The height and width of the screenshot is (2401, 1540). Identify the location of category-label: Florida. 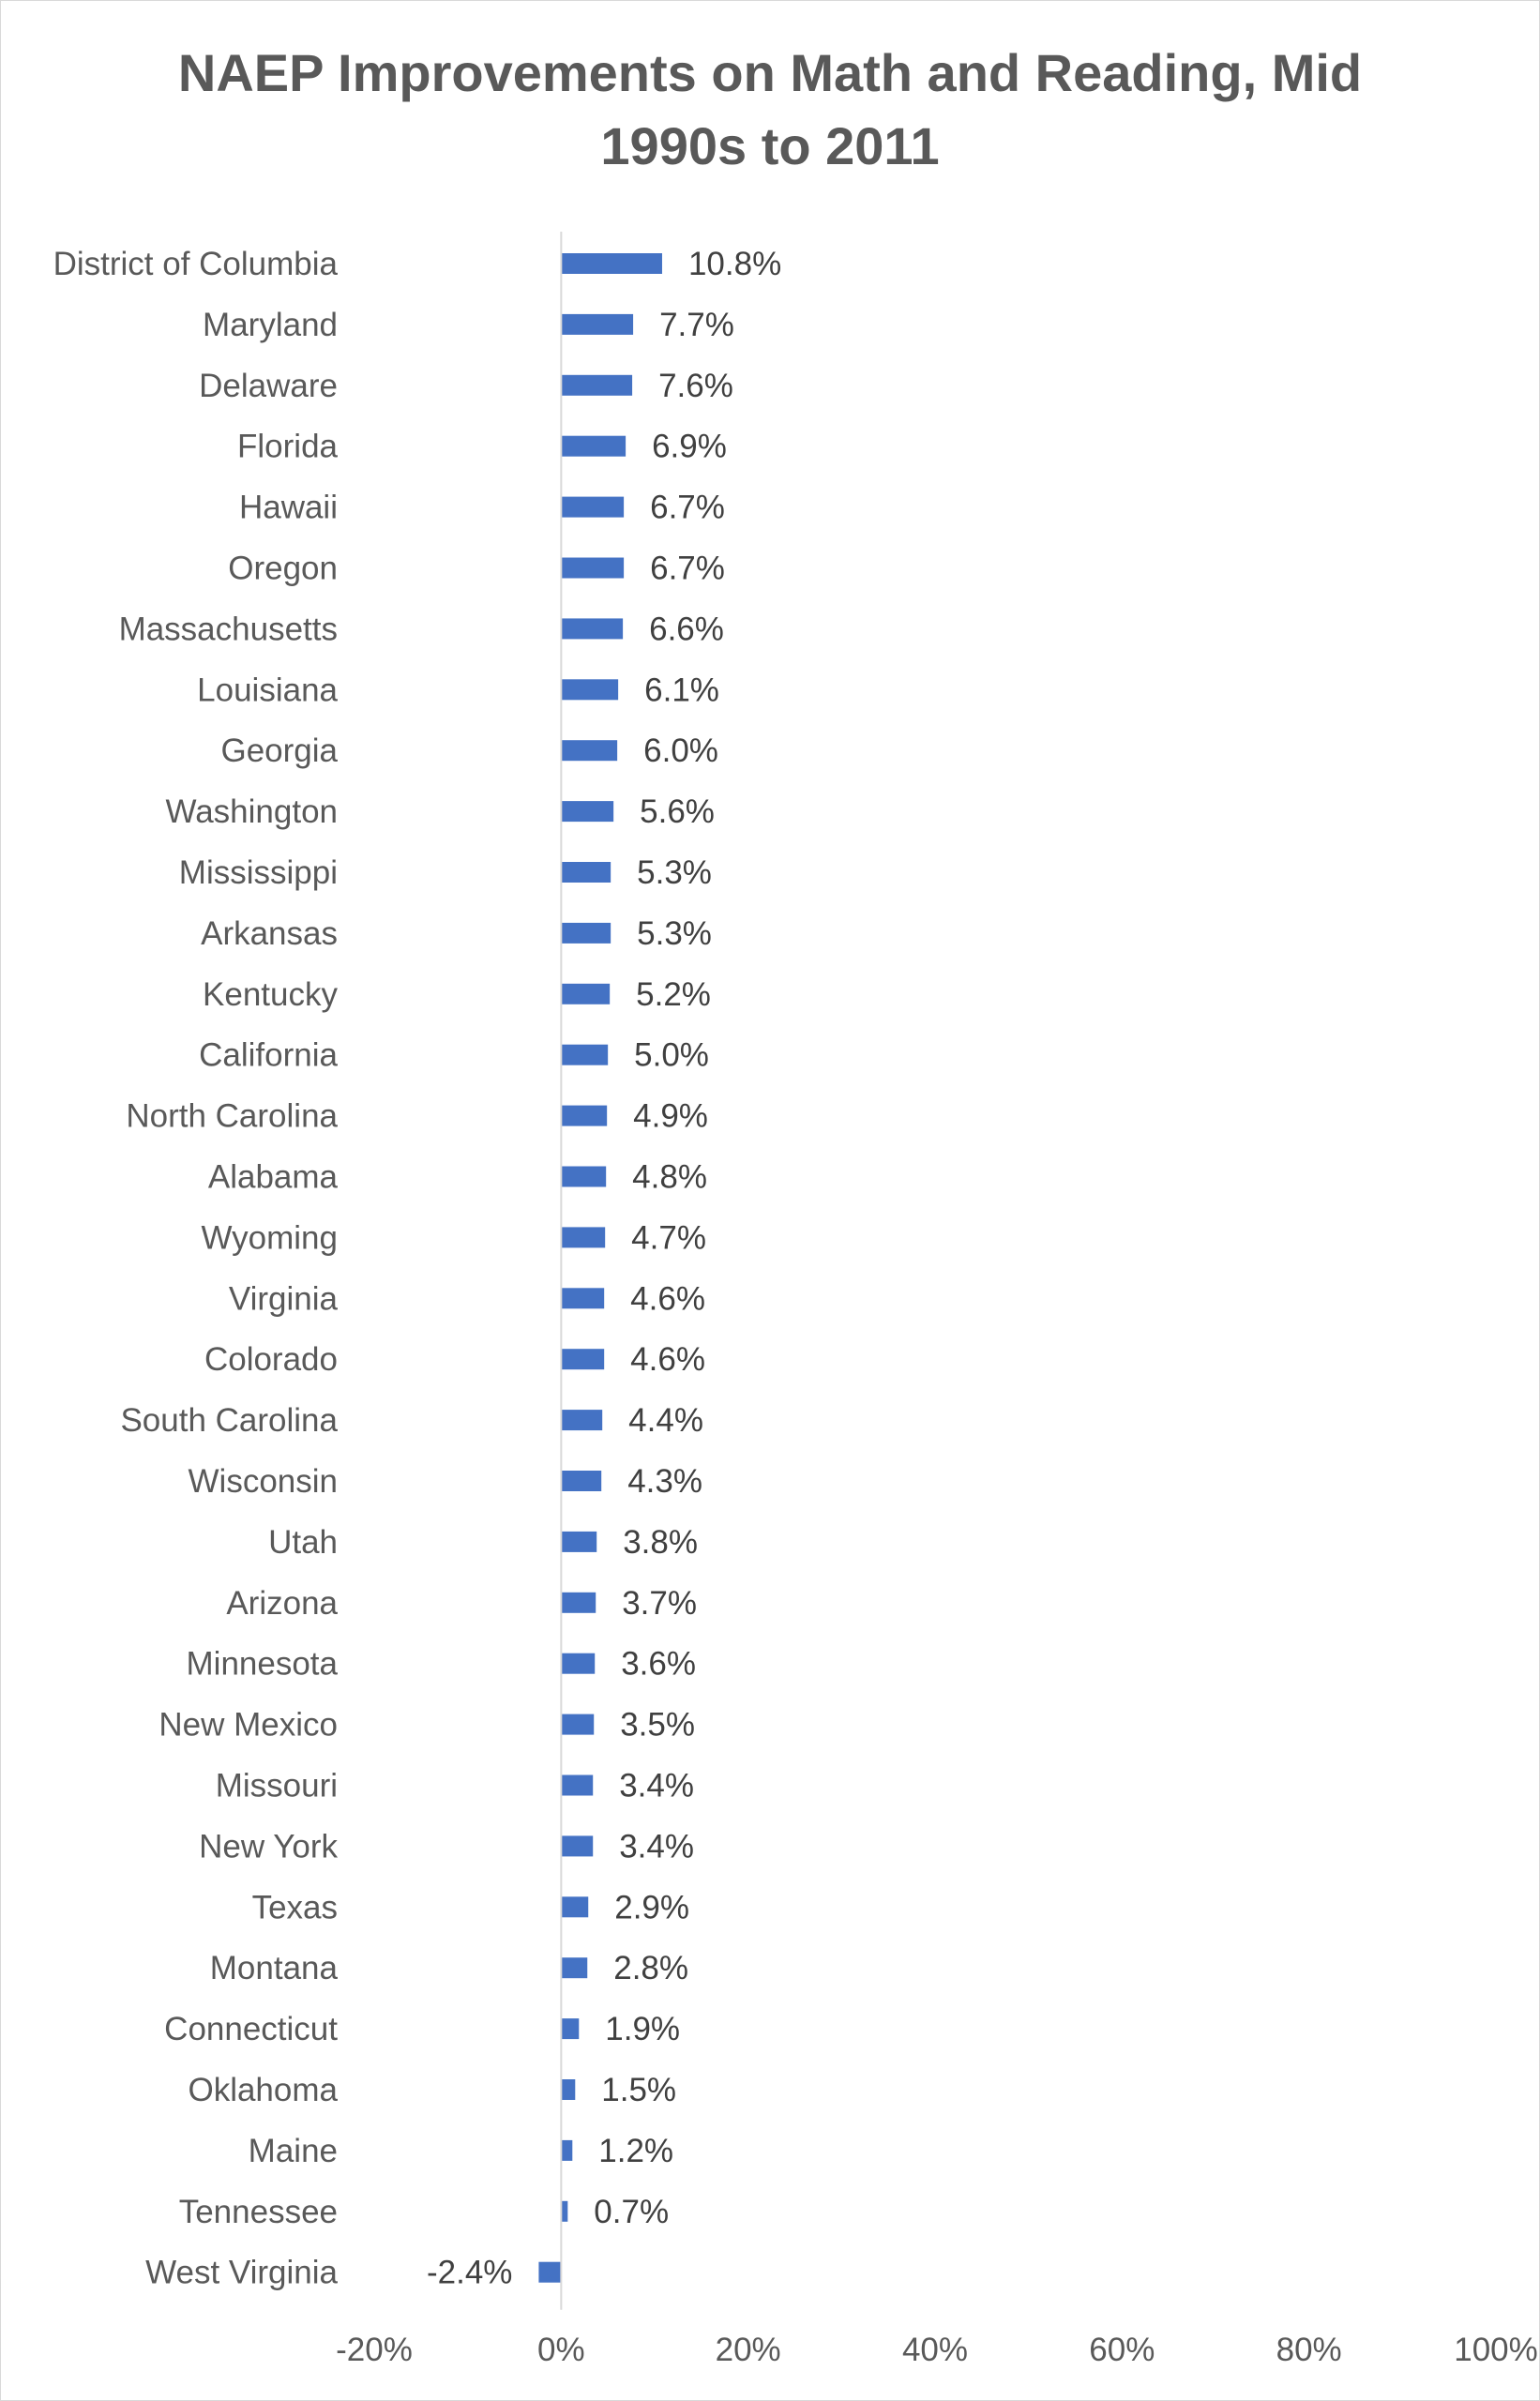
(288, 447).